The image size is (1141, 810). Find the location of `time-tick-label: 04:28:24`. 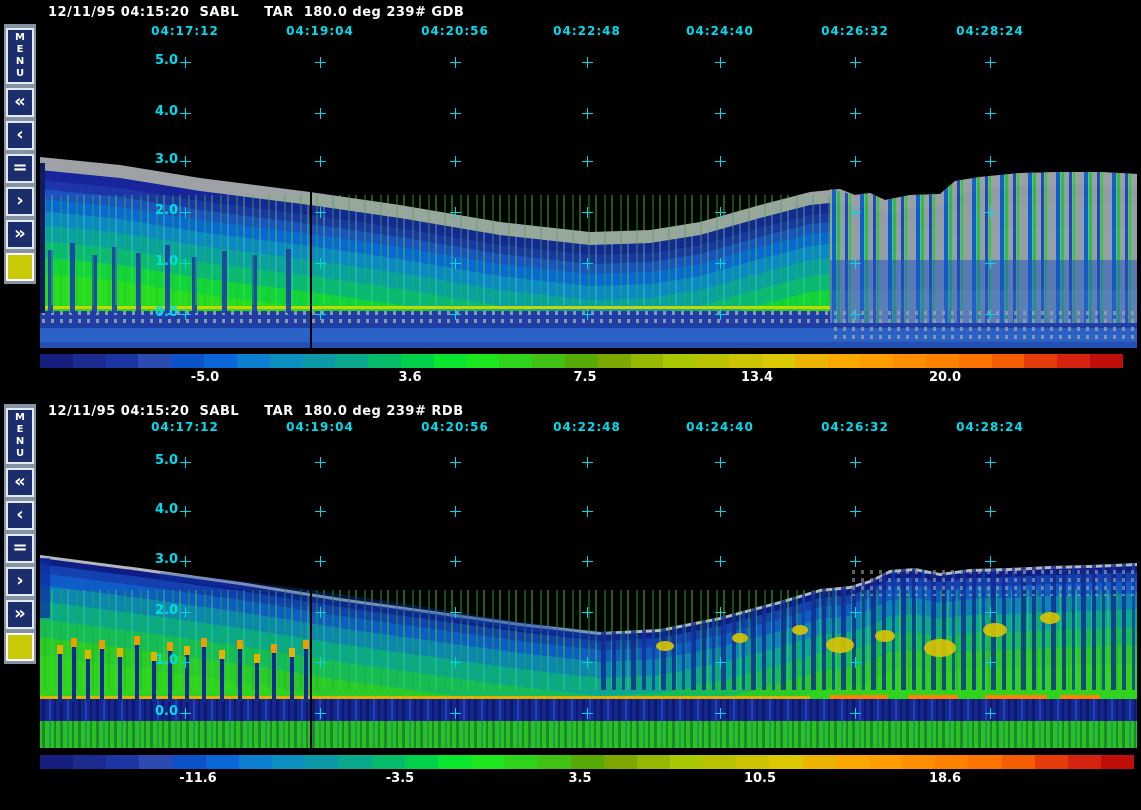

time-tick-label: 04:28:24 is located at coordinates (990, 427).